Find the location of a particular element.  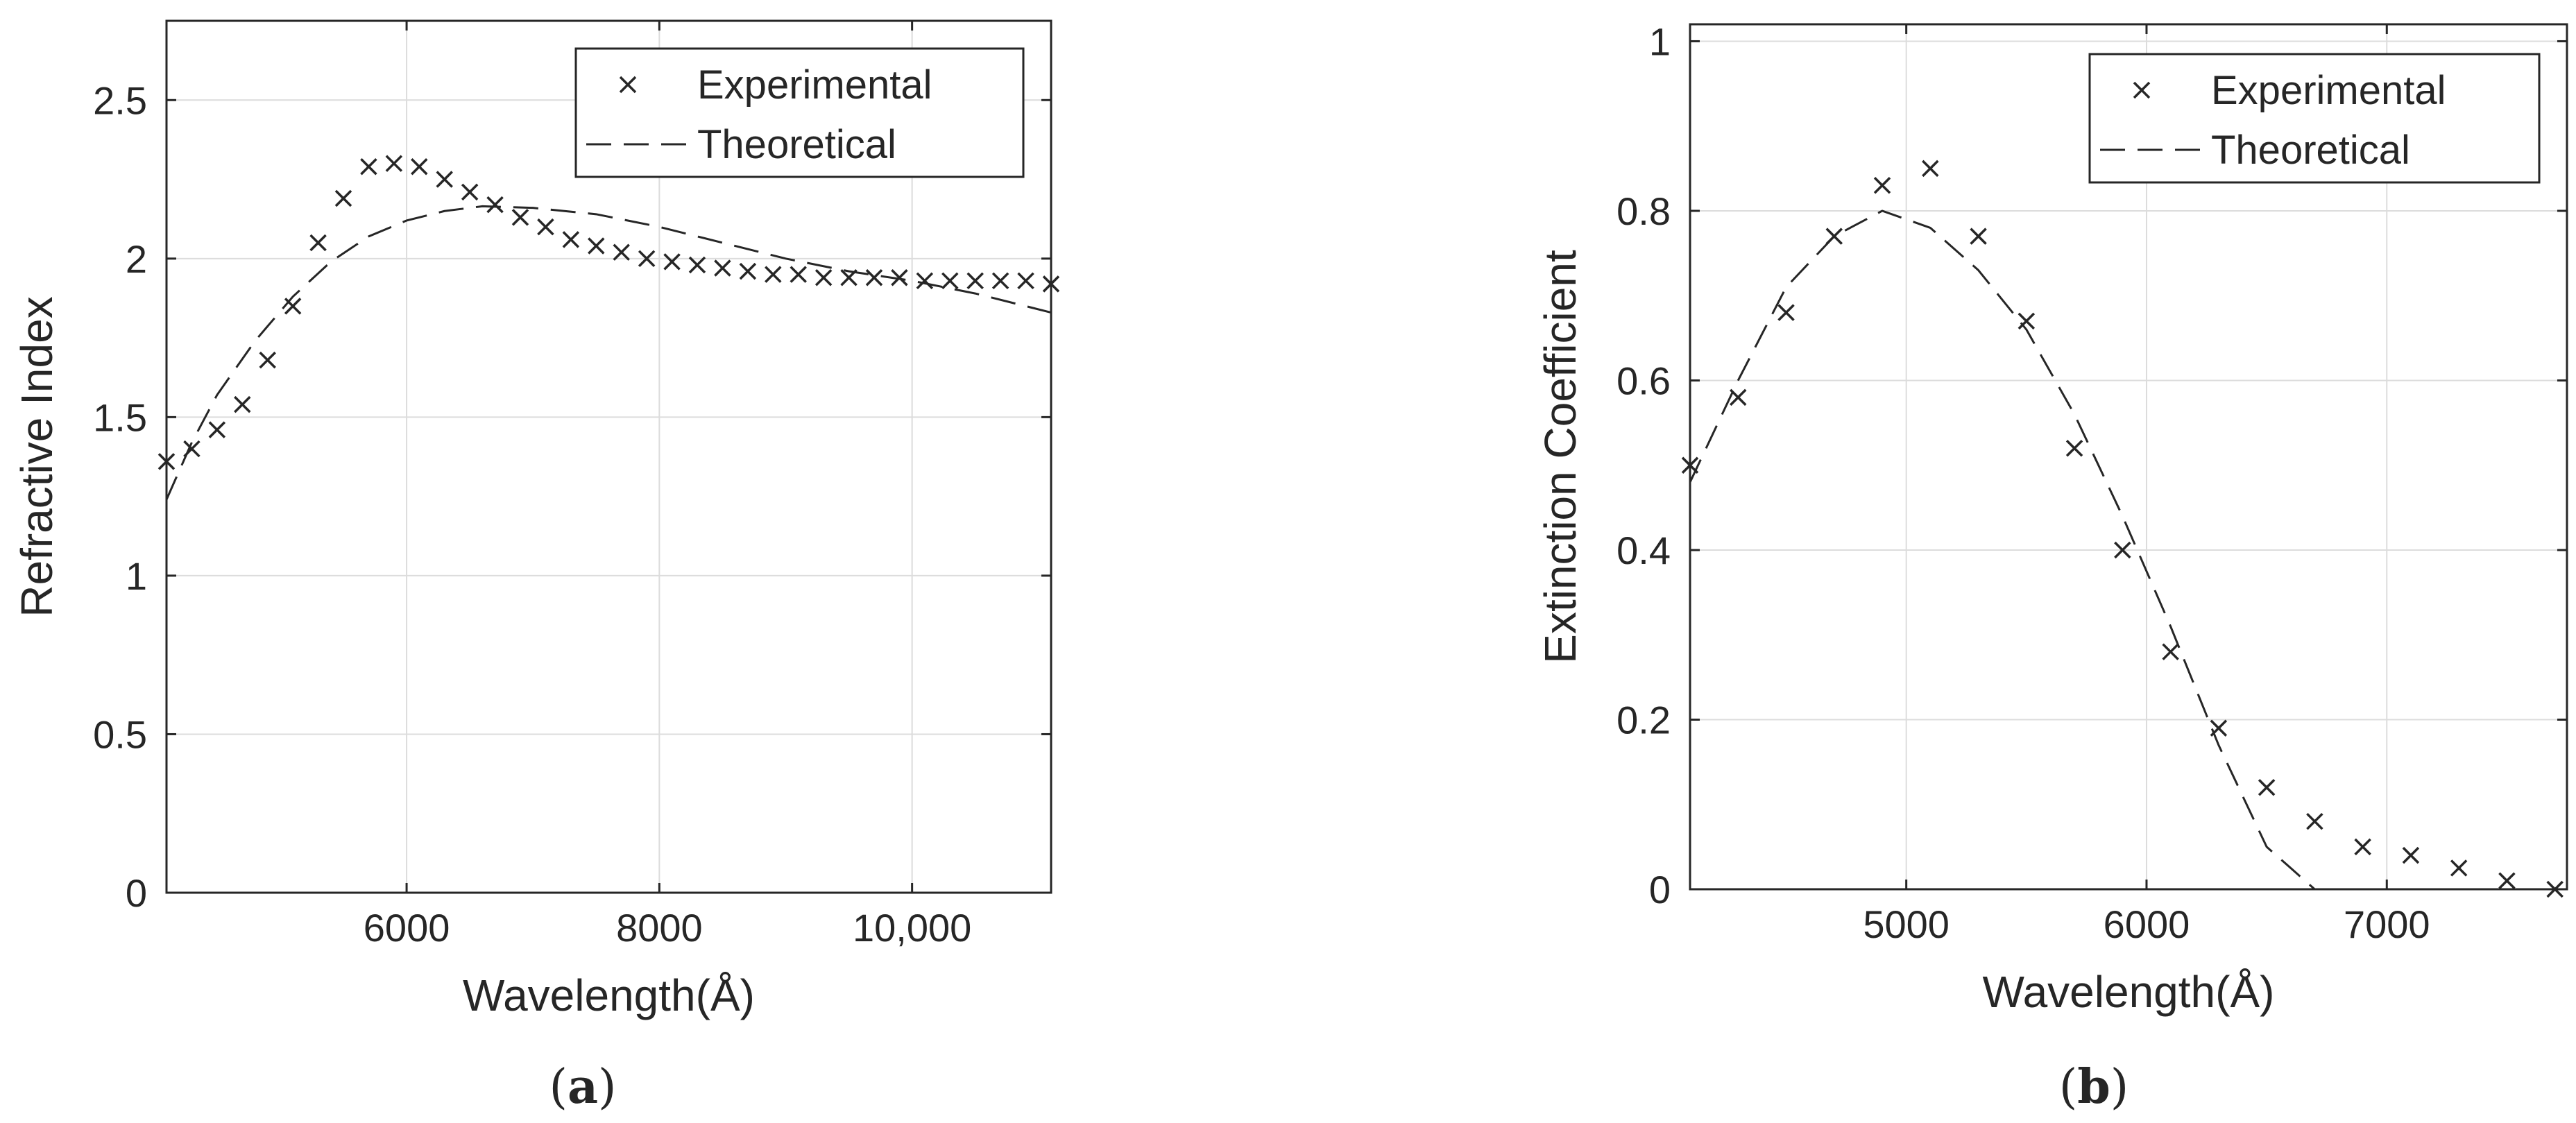

panel-a-legend-theoretical-label: Theoretical is located at coordinates (796, 144).